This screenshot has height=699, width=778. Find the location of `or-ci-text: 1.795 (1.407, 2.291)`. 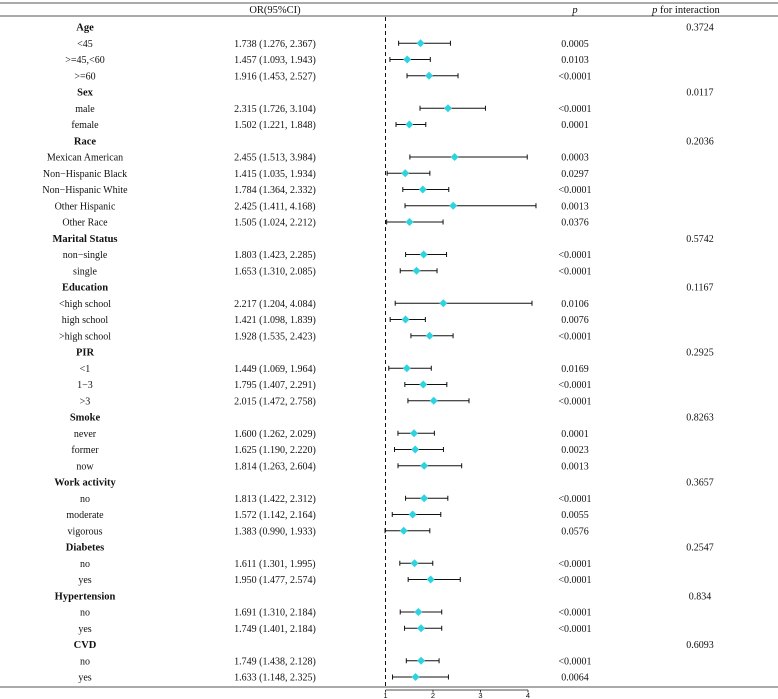

or-ci-text: 1.795 (1.407, 2.291) is located at coordinates (275, 385).